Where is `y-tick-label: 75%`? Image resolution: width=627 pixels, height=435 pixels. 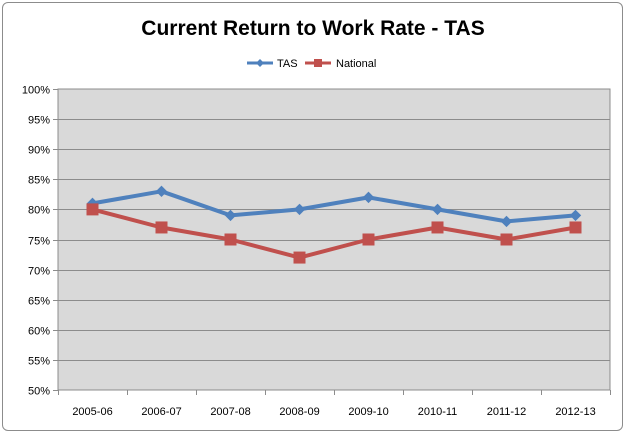
y-tick-label: 75% is located at coordinates (39, 242).